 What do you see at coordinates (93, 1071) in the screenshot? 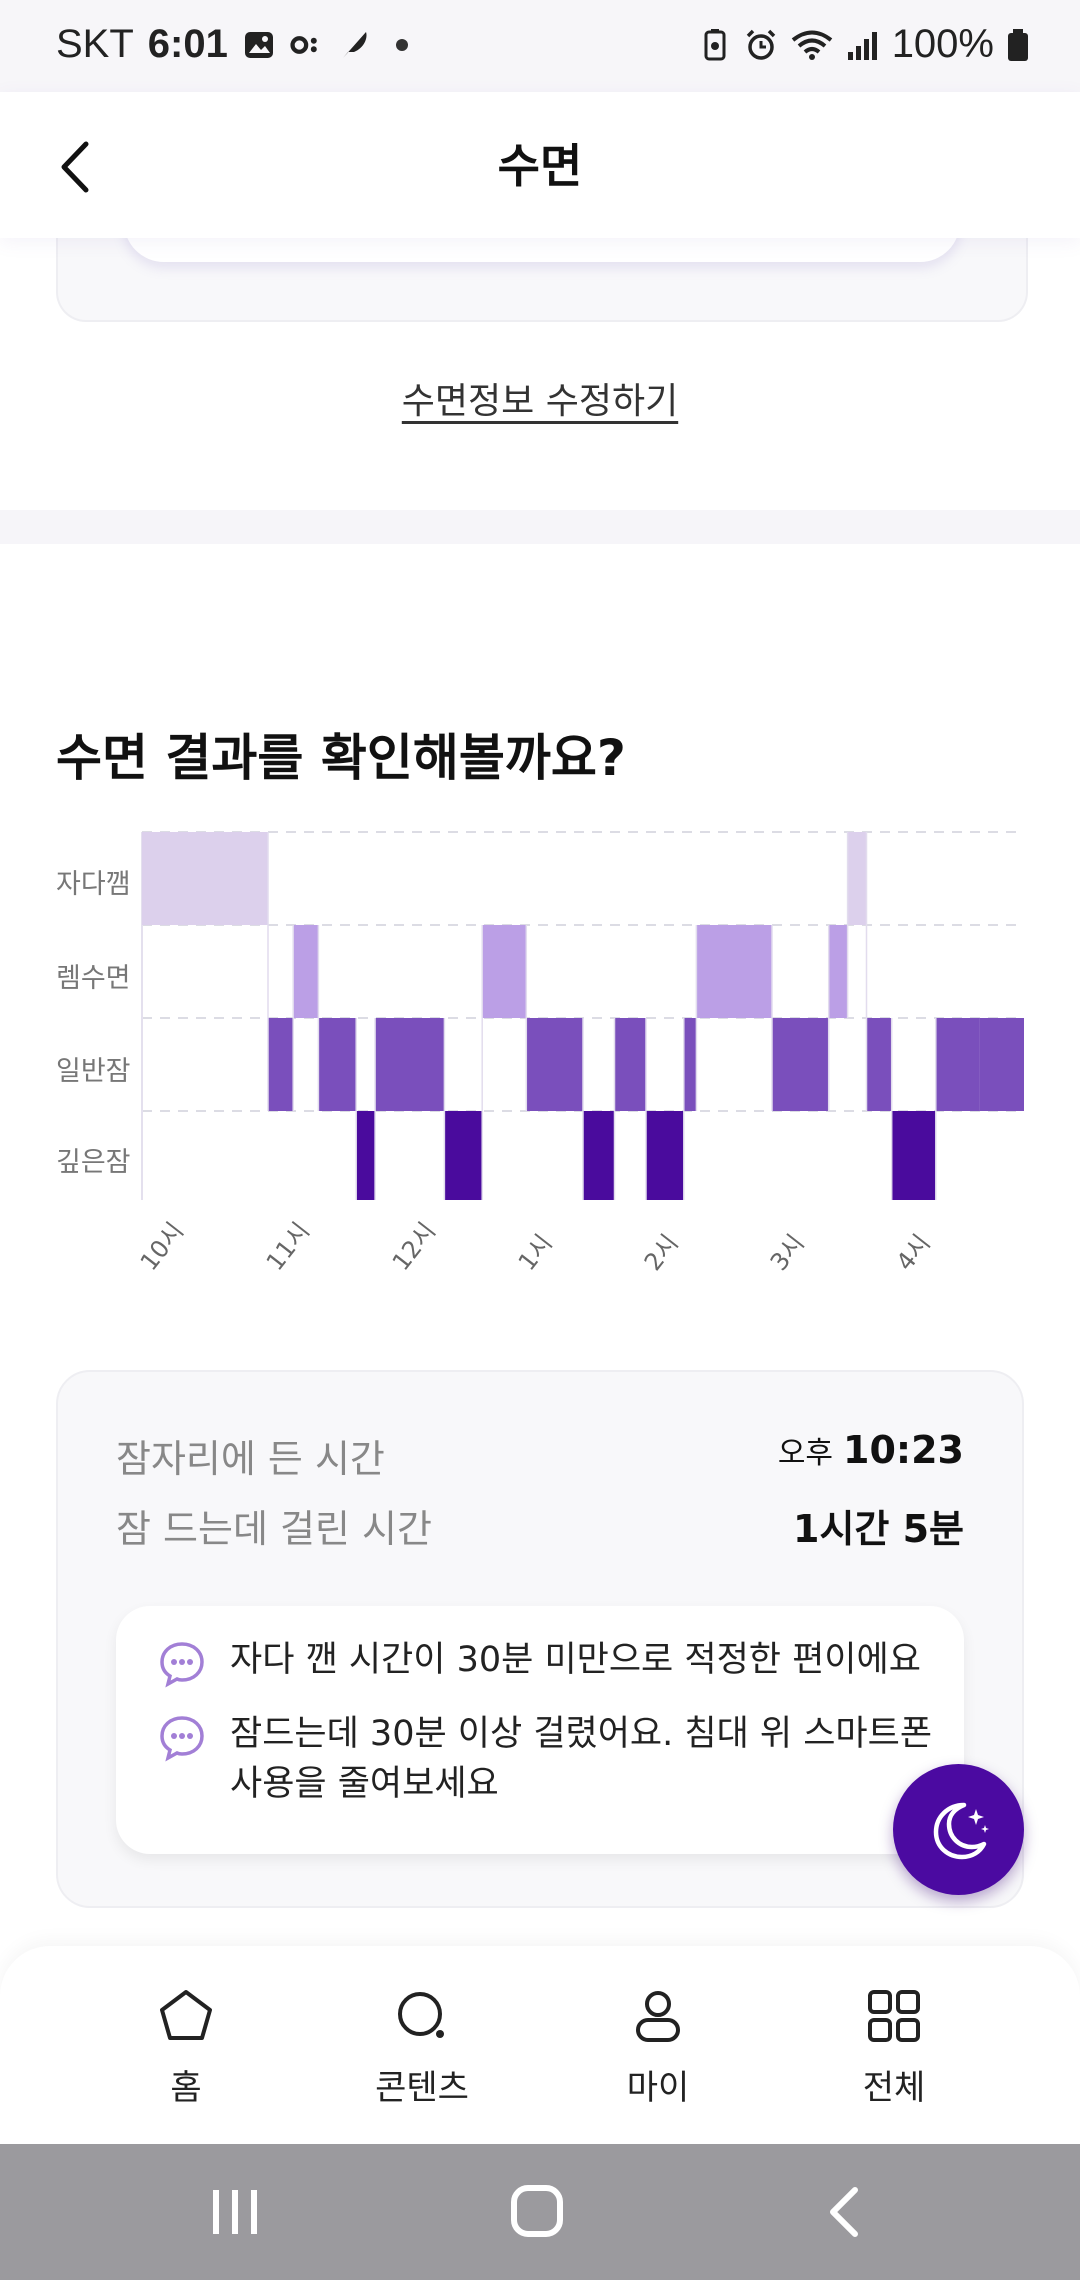
I see `stage-label-light: 일반잠` at bounding box center [93, 1071].